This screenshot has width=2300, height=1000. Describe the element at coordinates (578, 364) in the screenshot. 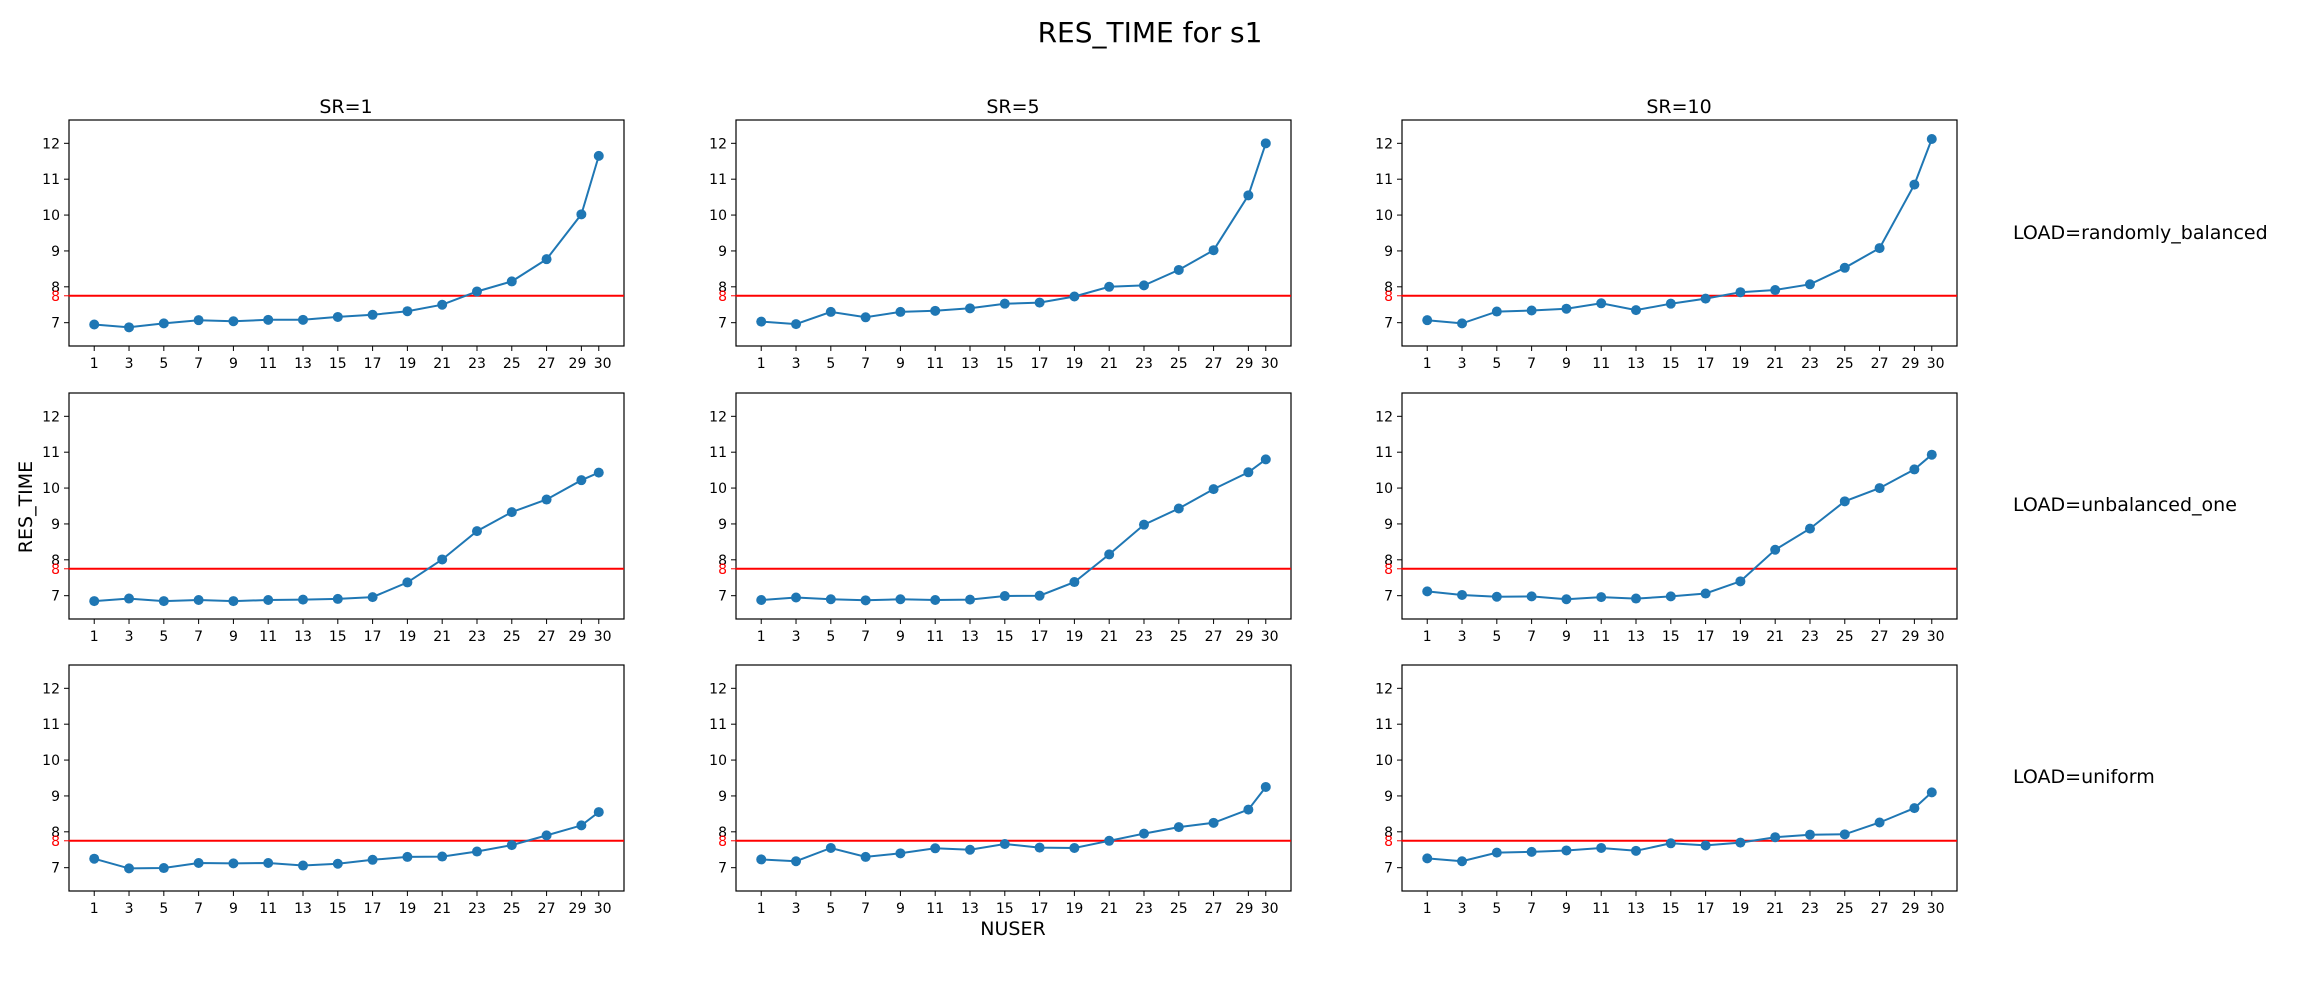

I see `x-tick-label: 29` at that location.